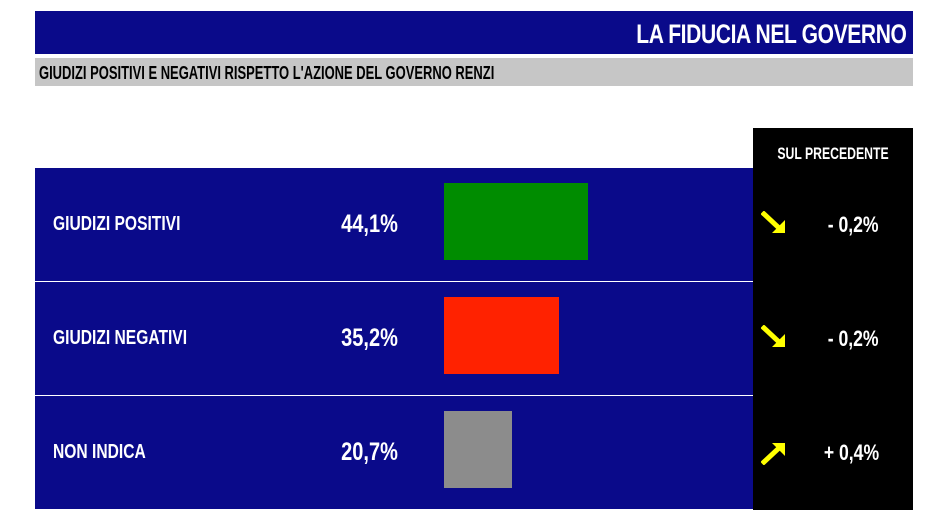 The width and height of the screenshot is (948, 521). I want to click on arrow-up-right-icon, so click(773, 454).